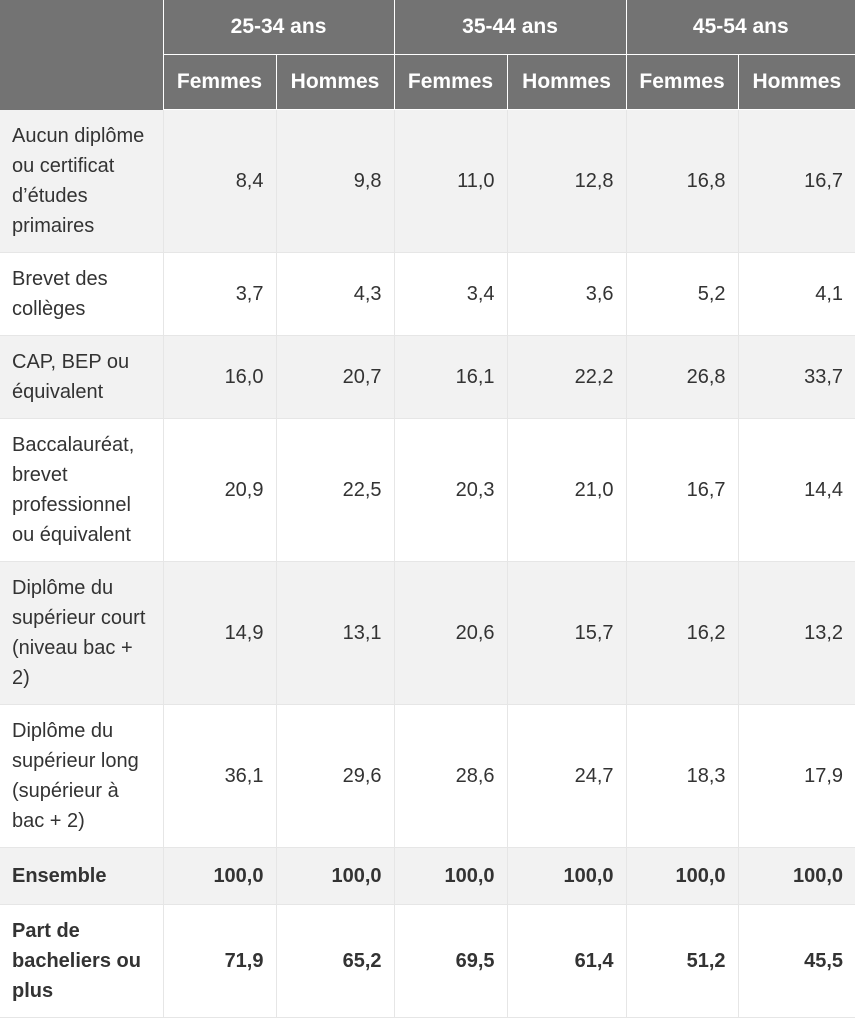  I want to click on table-cell: 8,4, so click(220, 181).